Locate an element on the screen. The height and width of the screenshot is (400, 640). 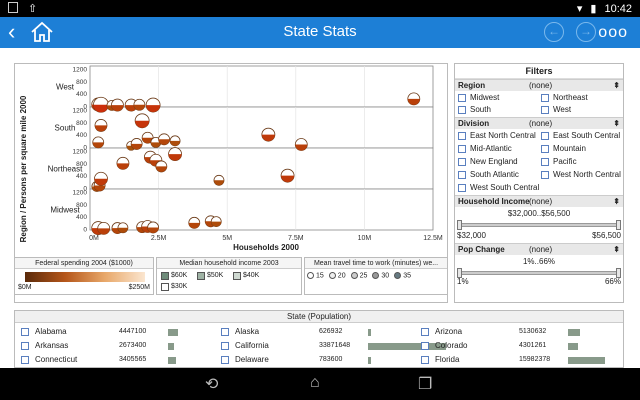
state-row: Arkansas 2673400 is located at coordinates (119, 346).